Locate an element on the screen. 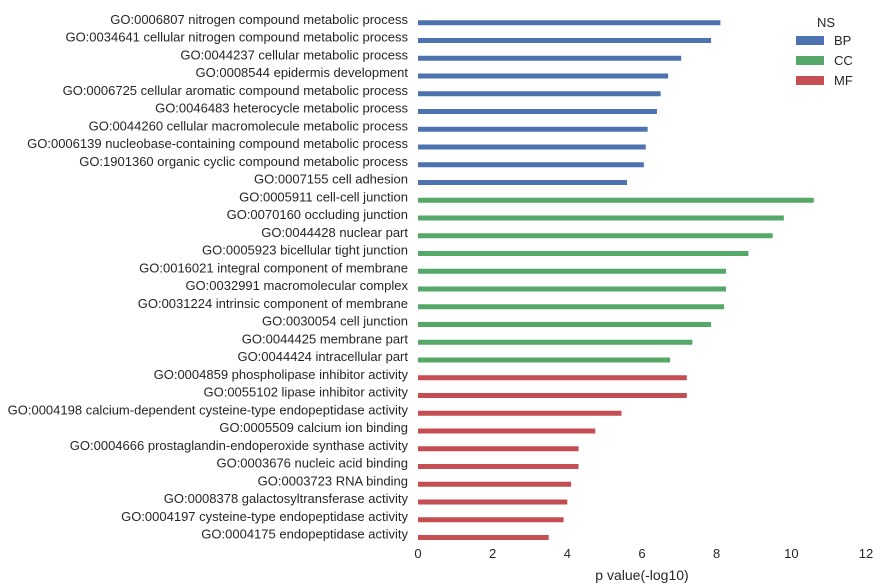 The width and height of the screenshot is (878, 587). x-tick-label: 12 is located at coordinates (866, 553).